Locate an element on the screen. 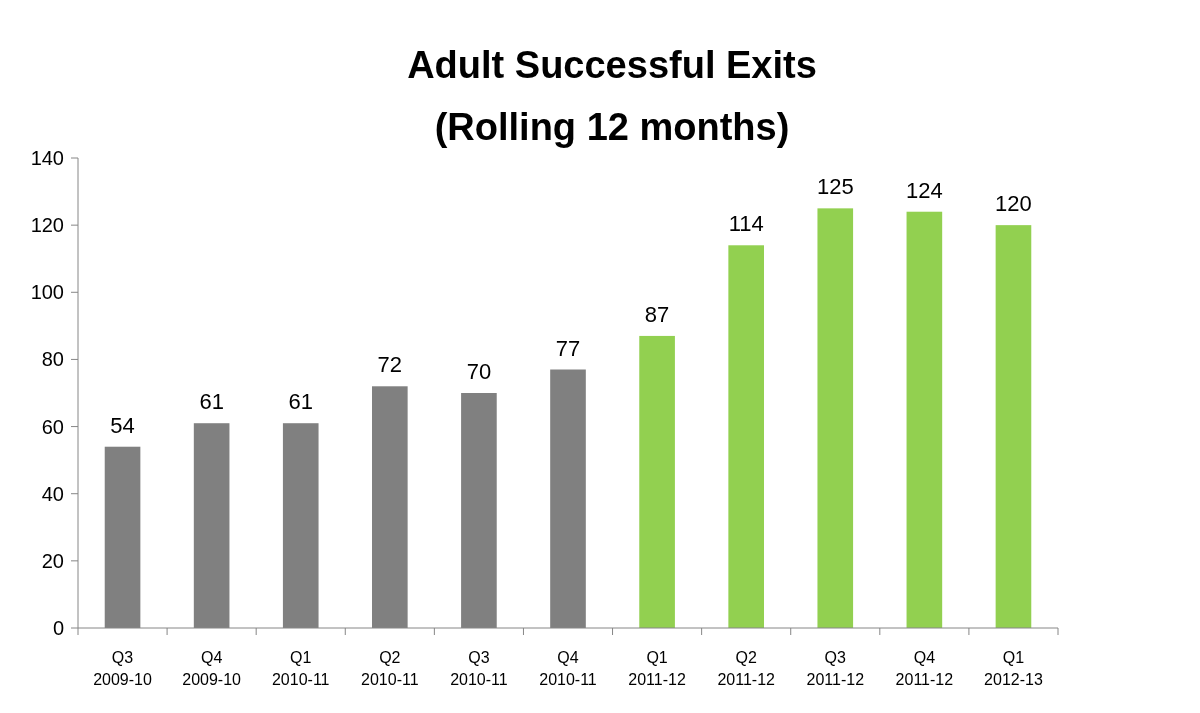 The image size is (1200, 713). y-tick-label: 80 is located at coordinates (52, 359).